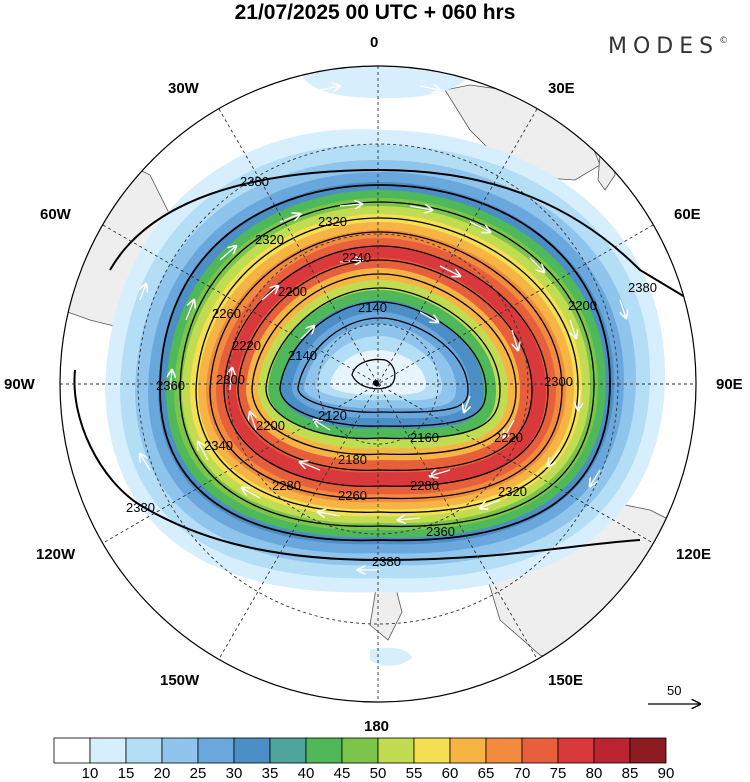 This screenshot has width=750, height=782. I want to click on colorbar-tick-label: 75, so click(558, 773).